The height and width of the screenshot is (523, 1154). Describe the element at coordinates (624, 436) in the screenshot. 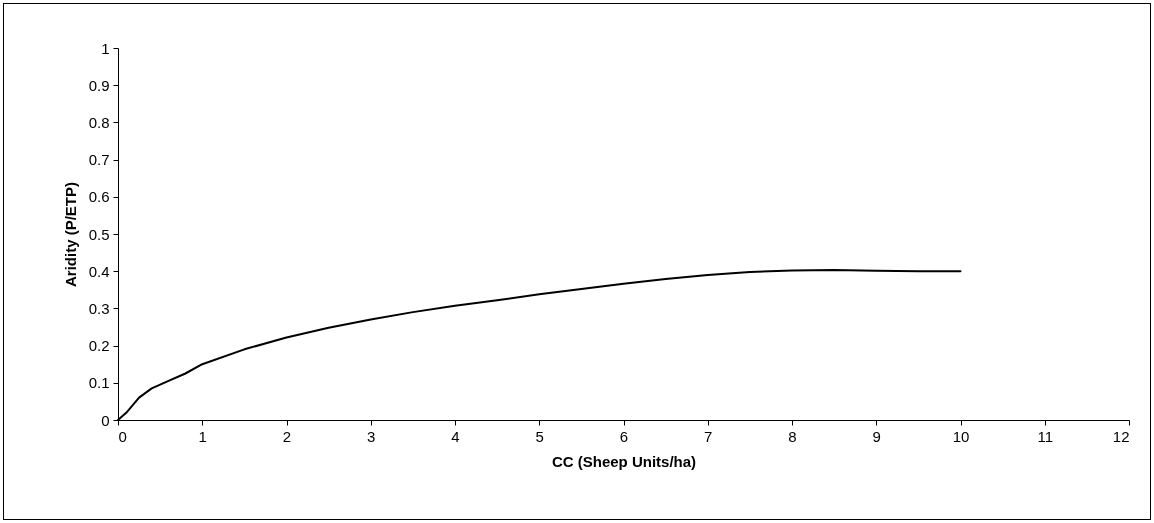

I see `x-tick-label: 6` at that location.